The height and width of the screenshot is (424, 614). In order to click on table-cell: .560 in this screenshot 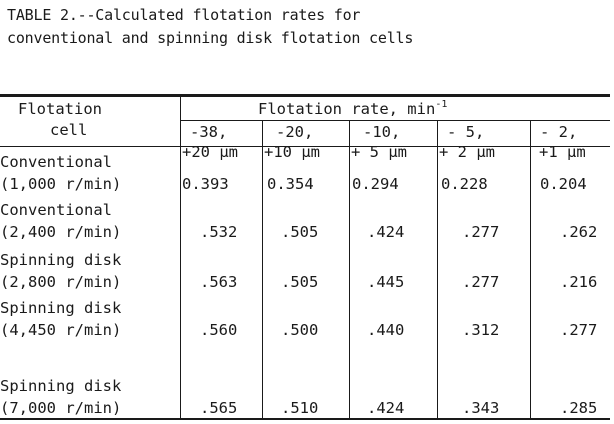, I will do `click(219, 330)`.